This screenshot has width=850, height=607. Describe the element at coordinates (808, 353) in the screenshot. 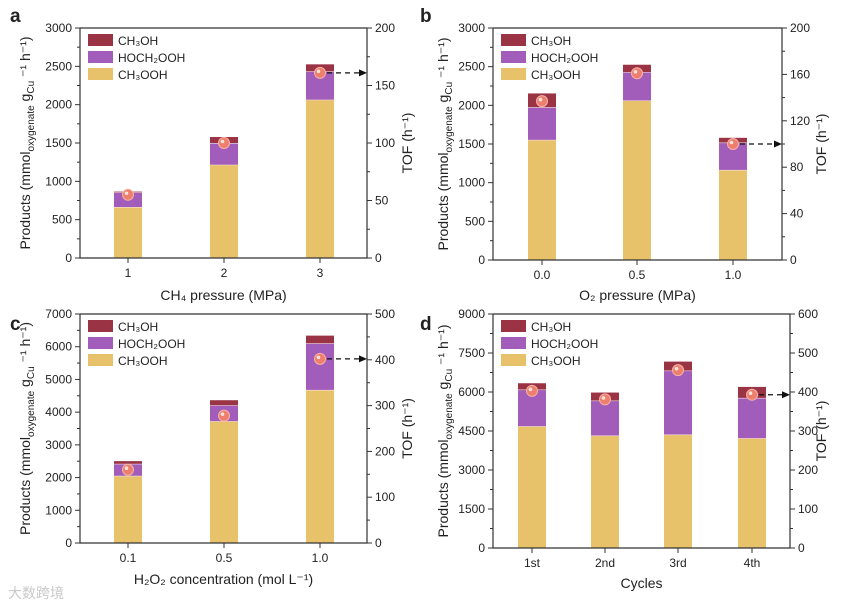

I see `y2-tick-label: 500` at that location.